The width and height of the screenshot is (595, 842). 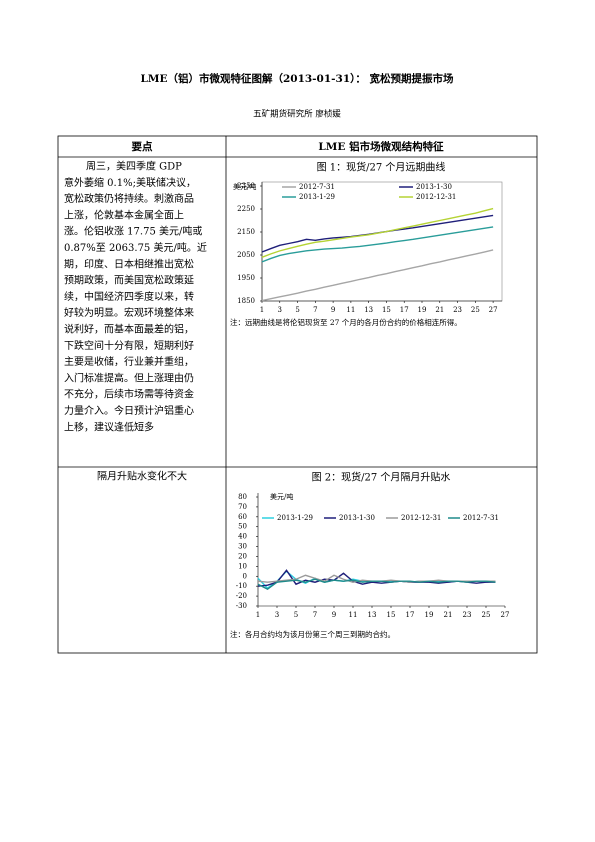 I want to click on y-tick-label: 1950, so click(x=246, y=278).